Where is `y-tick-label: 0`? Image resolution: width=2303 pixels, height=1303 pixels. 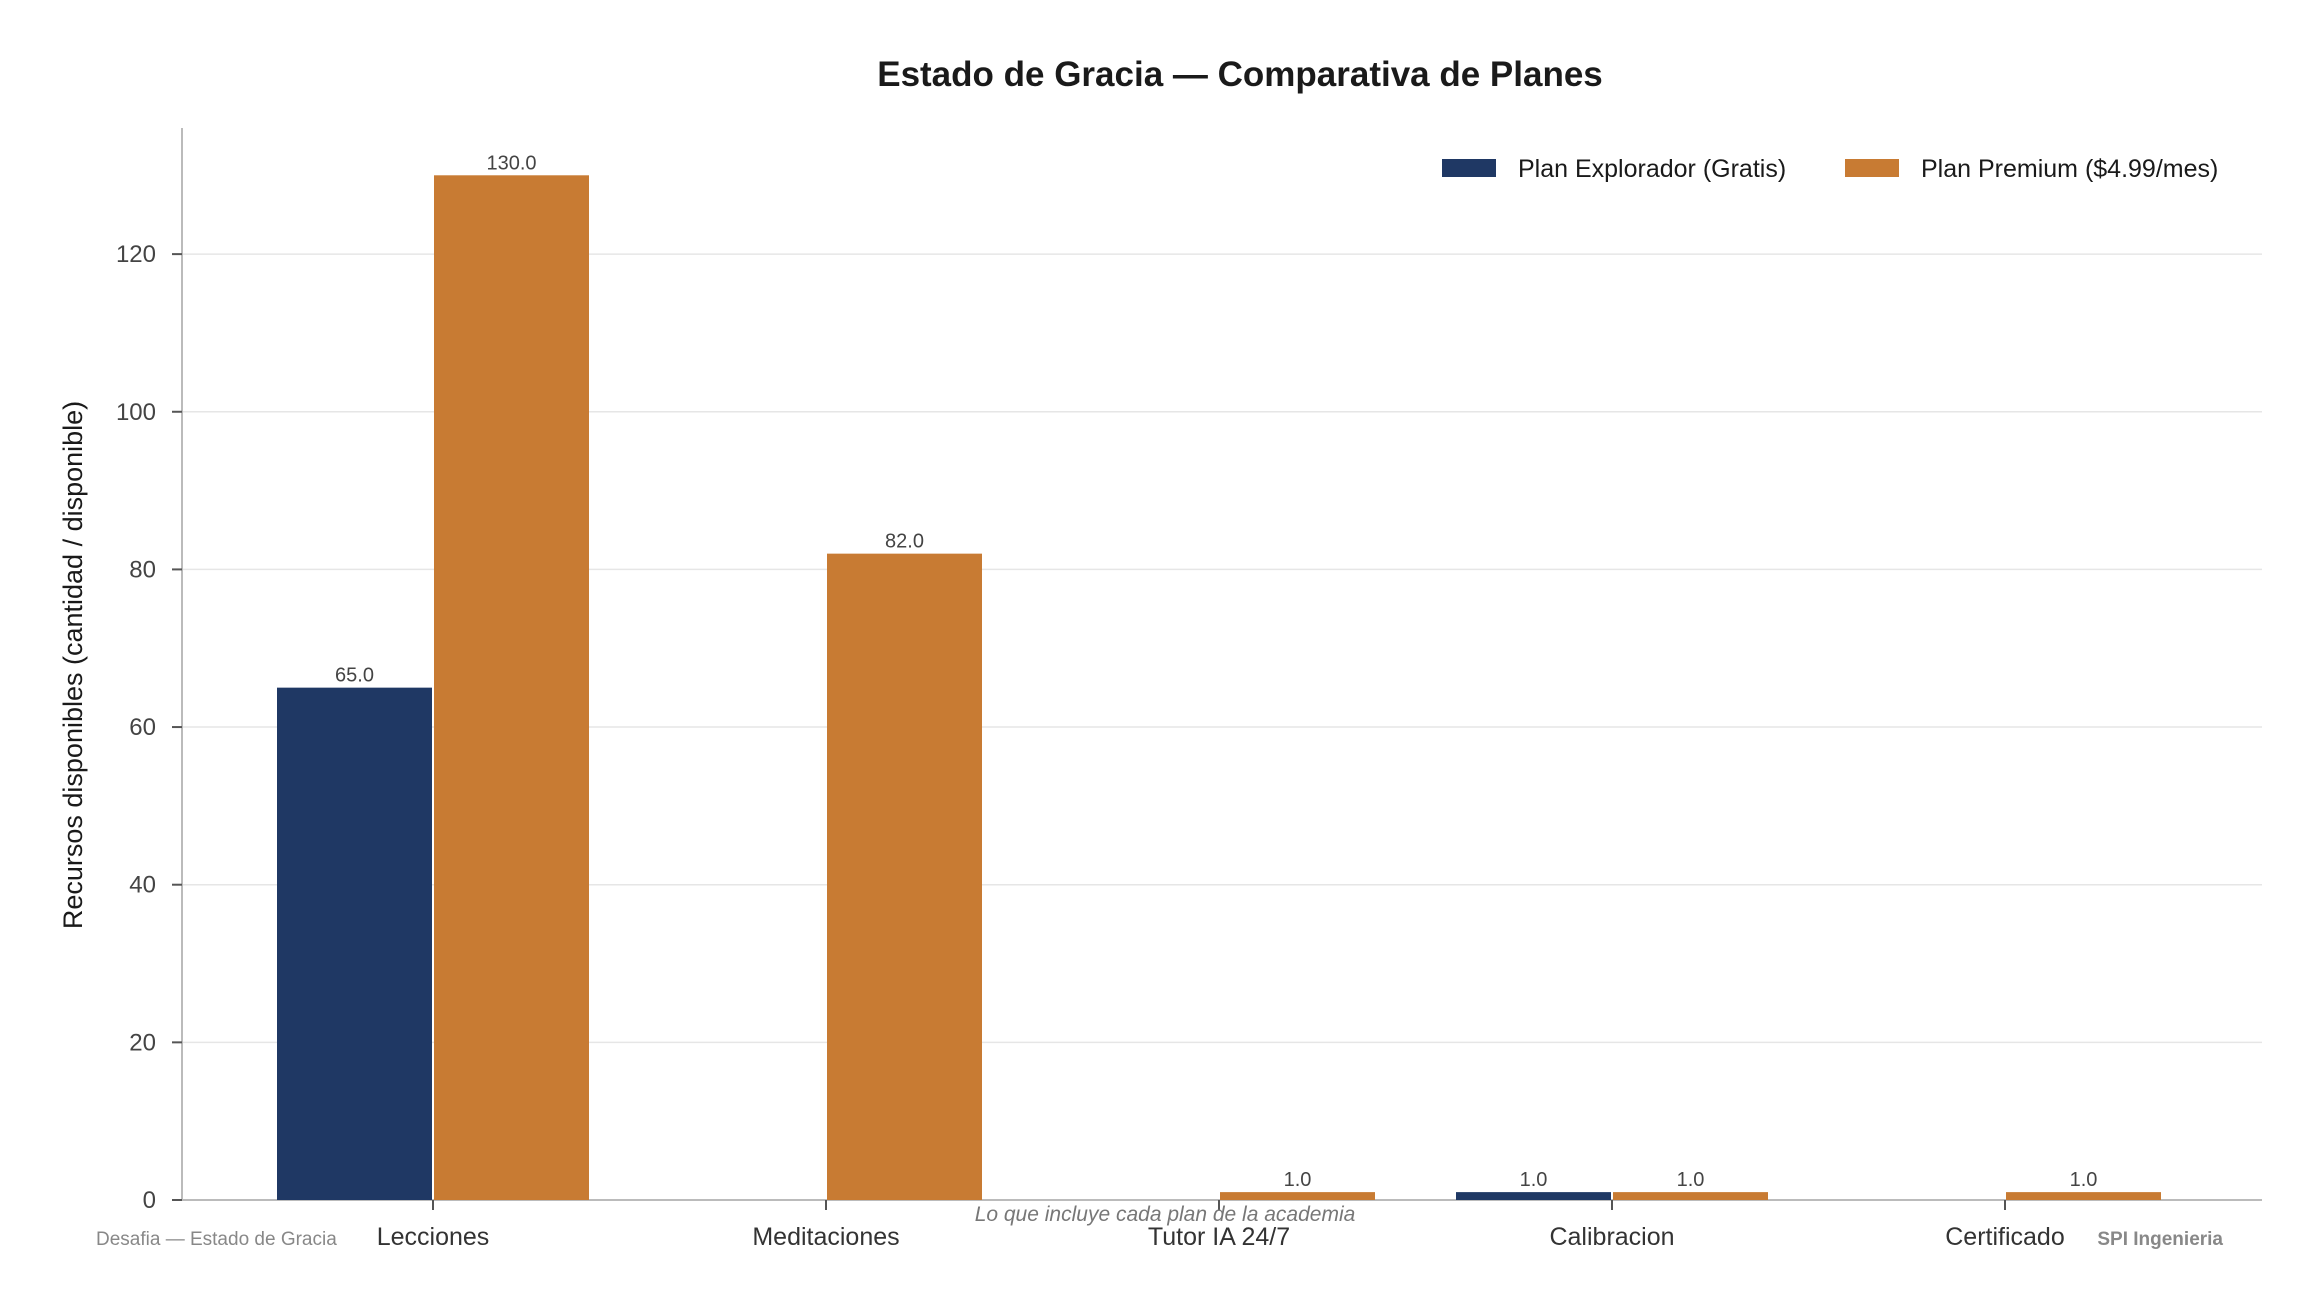
y-tick-label: 0 is located at coordinates (149, 1200).